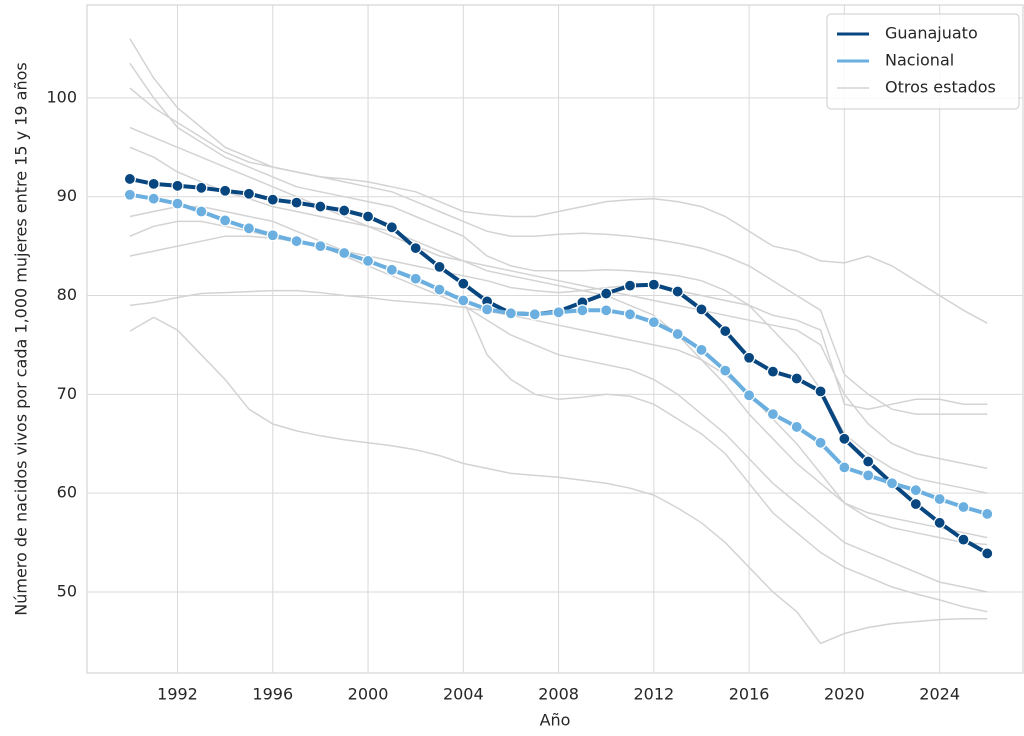  I want to click on x-tick-label: 1996, so click(272, 694).